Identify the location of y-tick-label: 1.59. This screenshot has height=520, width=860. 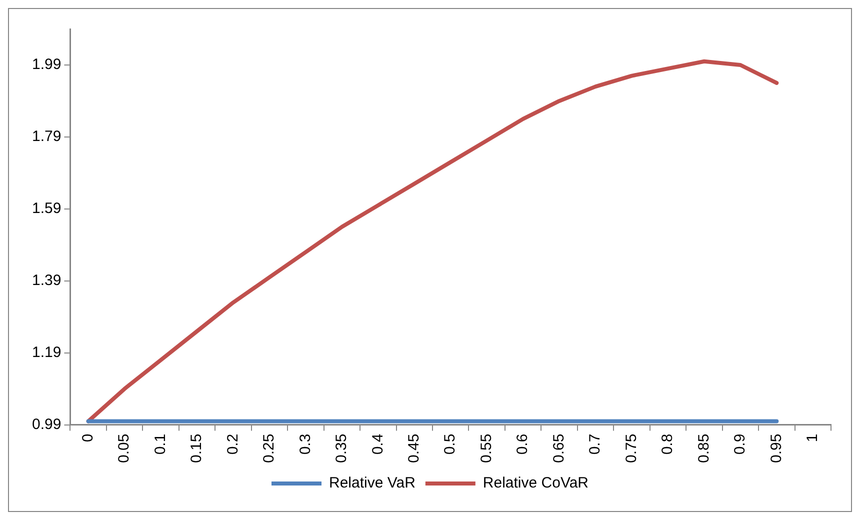
(47, 209).